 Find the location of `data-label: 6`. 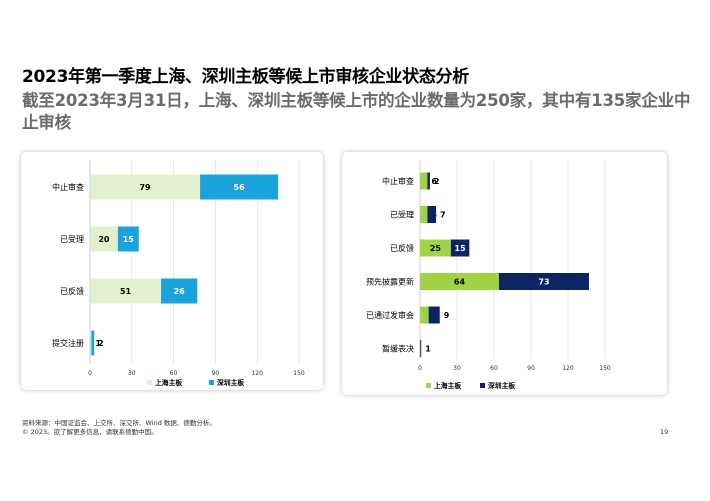

data-label: 6 is located at coordinates (434, 181).